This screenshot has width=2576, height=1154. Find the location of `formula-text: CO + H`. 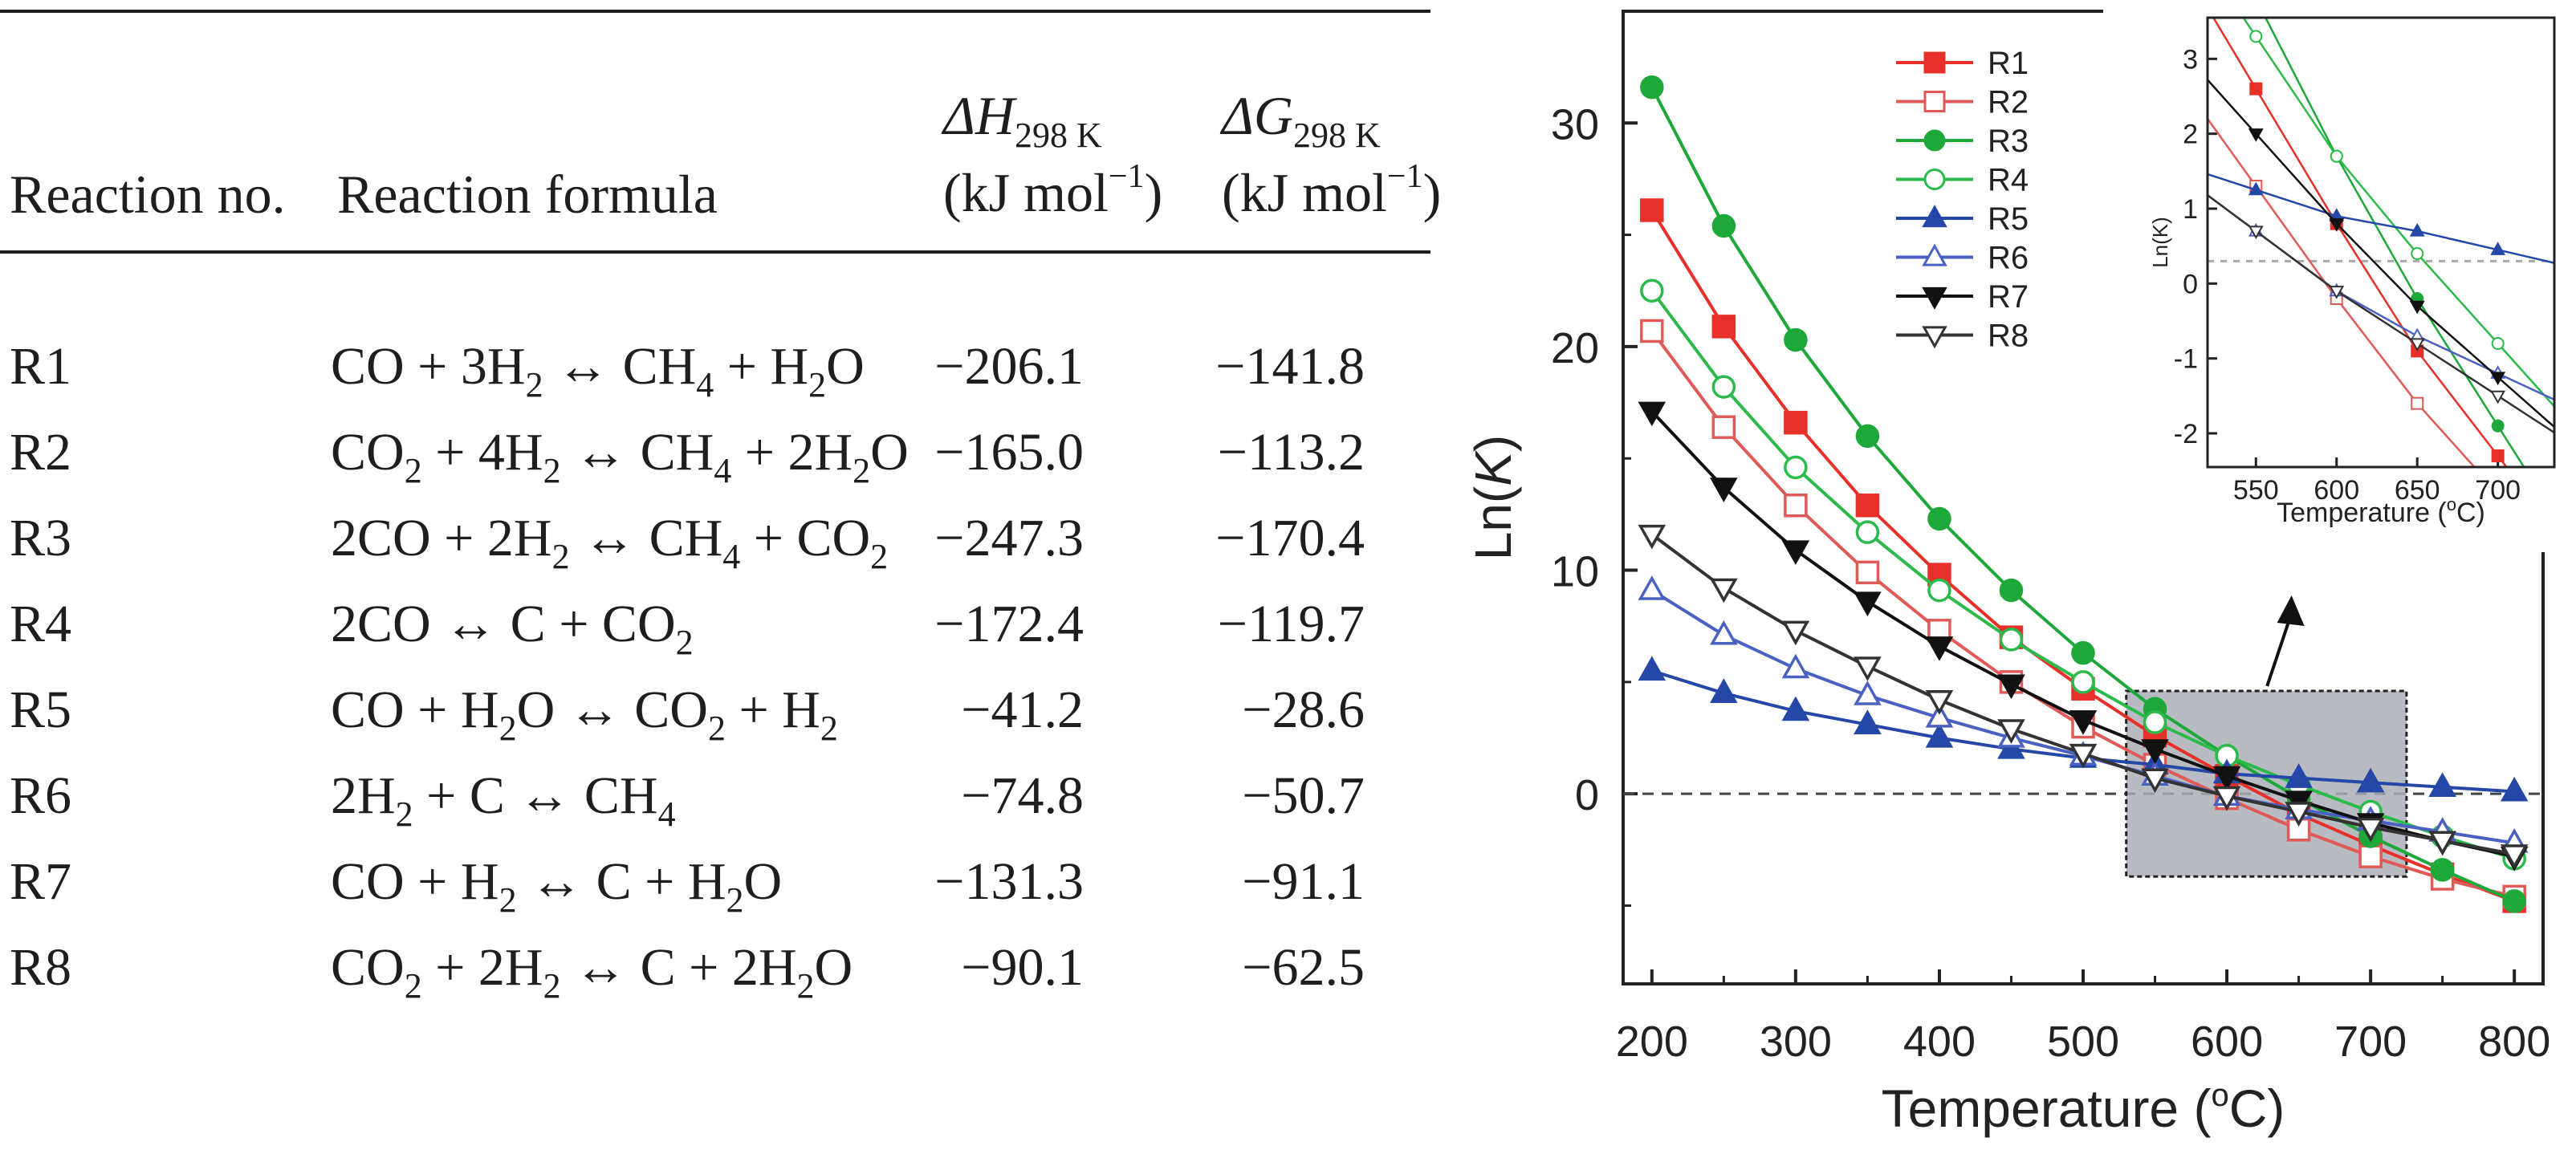

formula-text: CO + H is located at coordinates (415, 710).